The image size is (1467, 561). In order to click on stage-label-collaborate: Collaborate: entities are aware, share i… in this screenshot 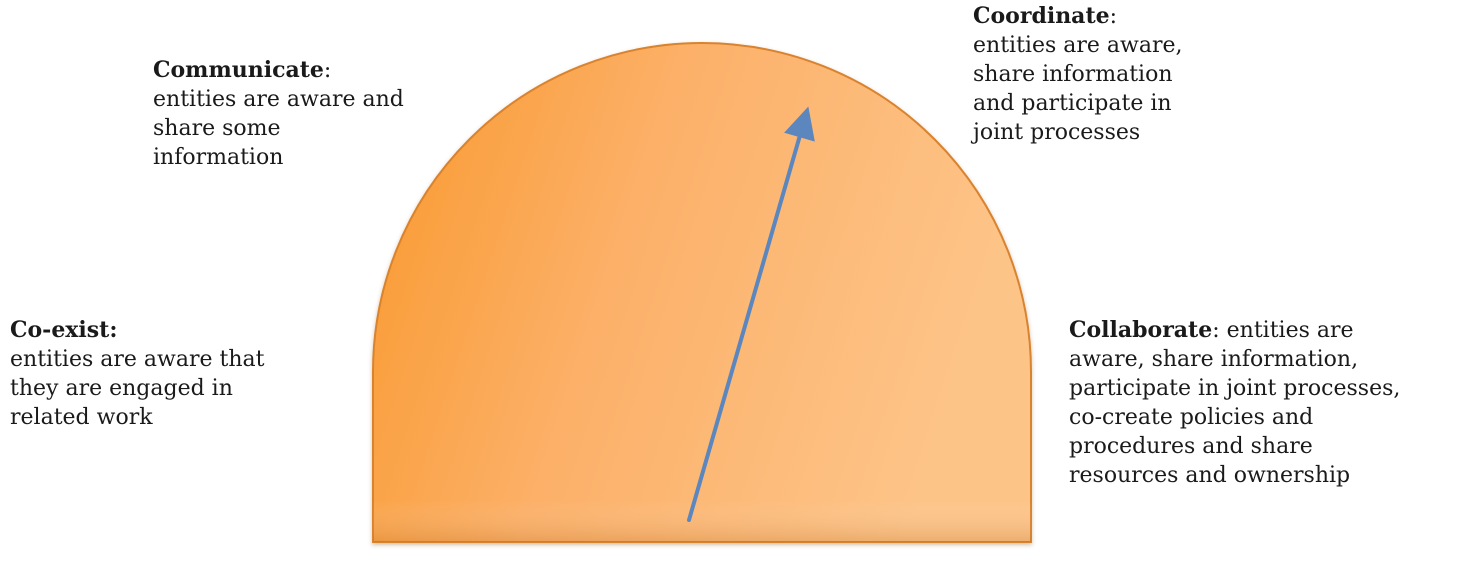, I will do `click(1239, 403)`.